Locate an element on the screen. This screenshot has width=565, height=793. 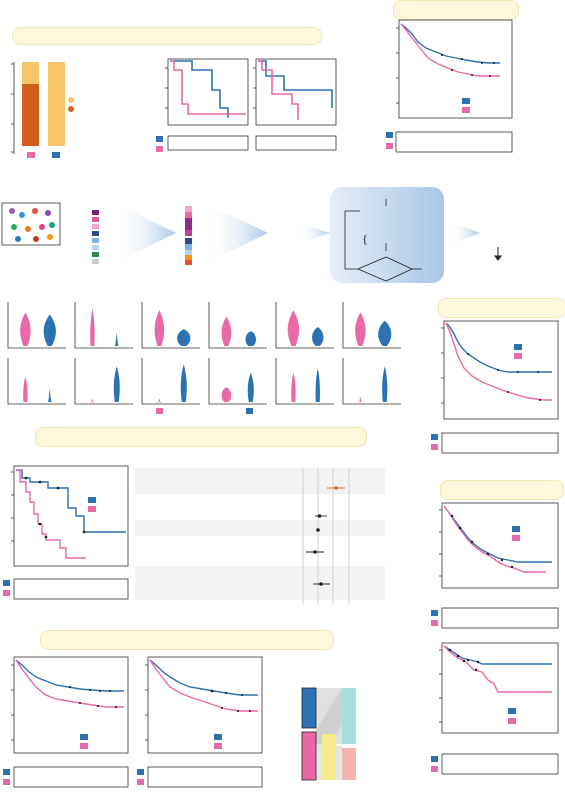
alluvial-plot is located at coordinates (328, 734).